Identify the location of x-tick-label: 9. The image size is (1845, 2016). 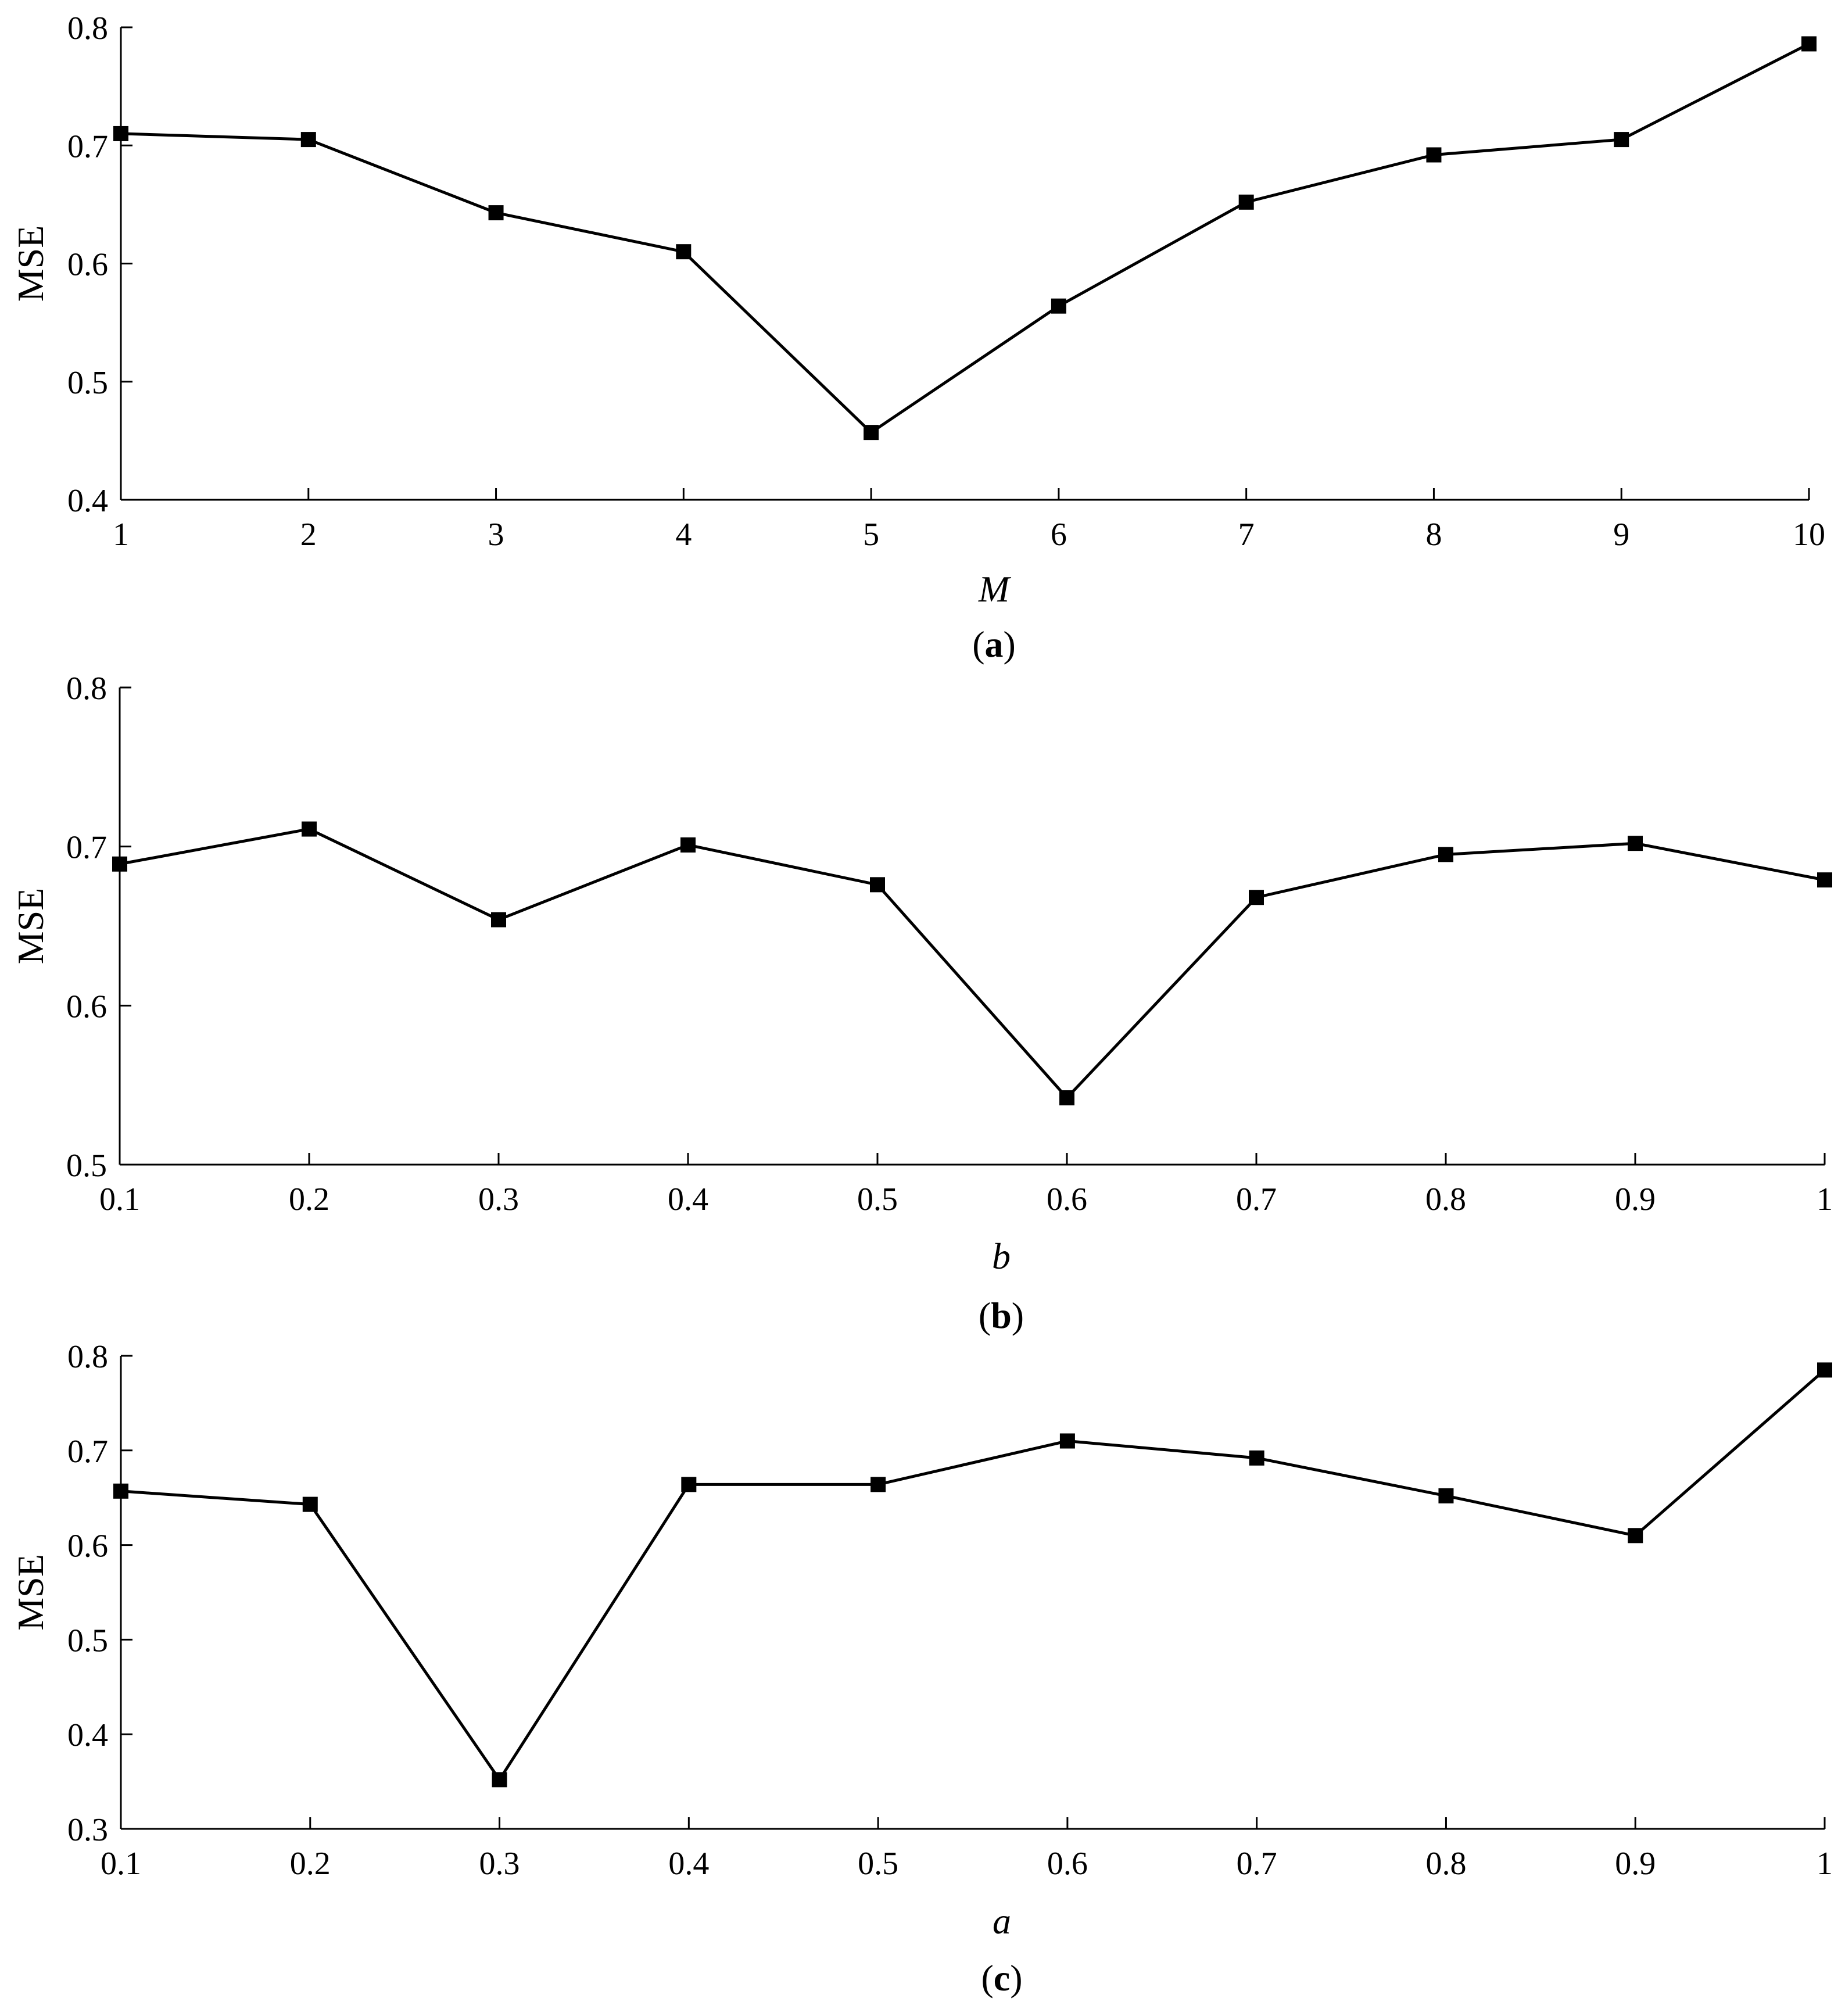
(1621, 535).